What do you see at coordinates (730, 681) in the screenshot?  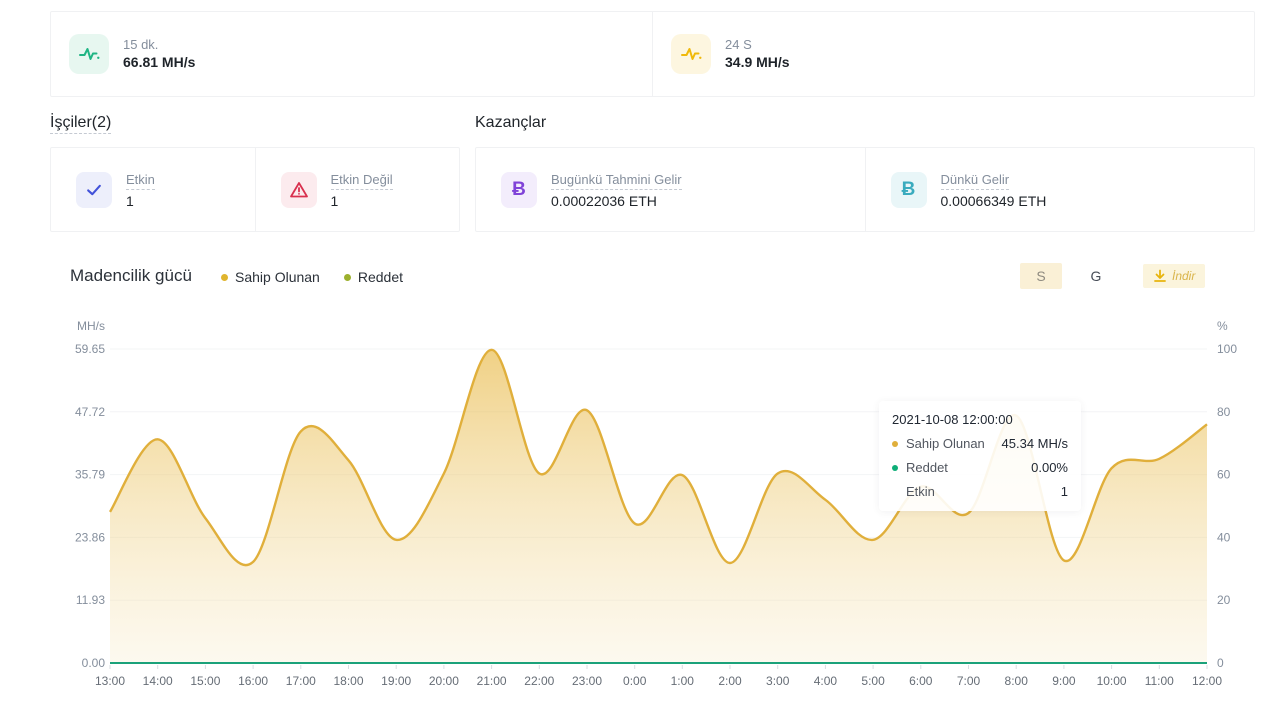 I see `x-axis-label: 2:00` at bounding box center [730, 681].